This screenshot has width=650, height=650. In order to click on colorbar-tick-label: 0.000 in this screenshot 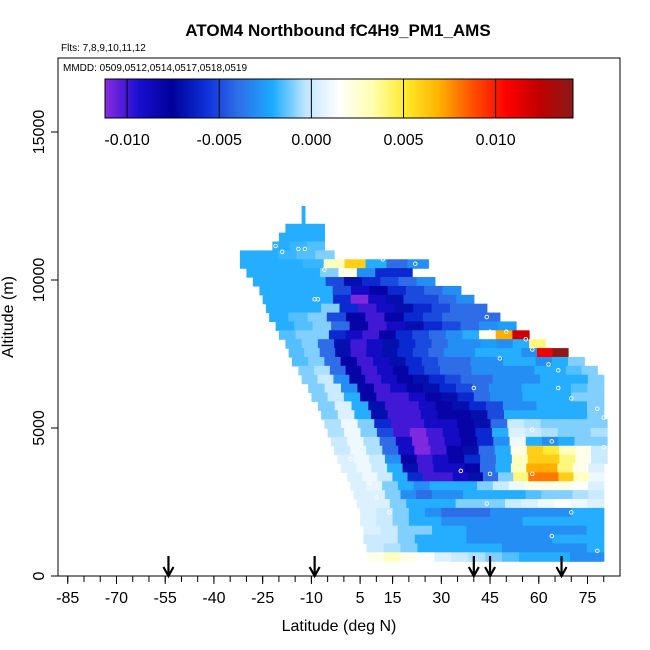, I will do `click(311, 140)`.